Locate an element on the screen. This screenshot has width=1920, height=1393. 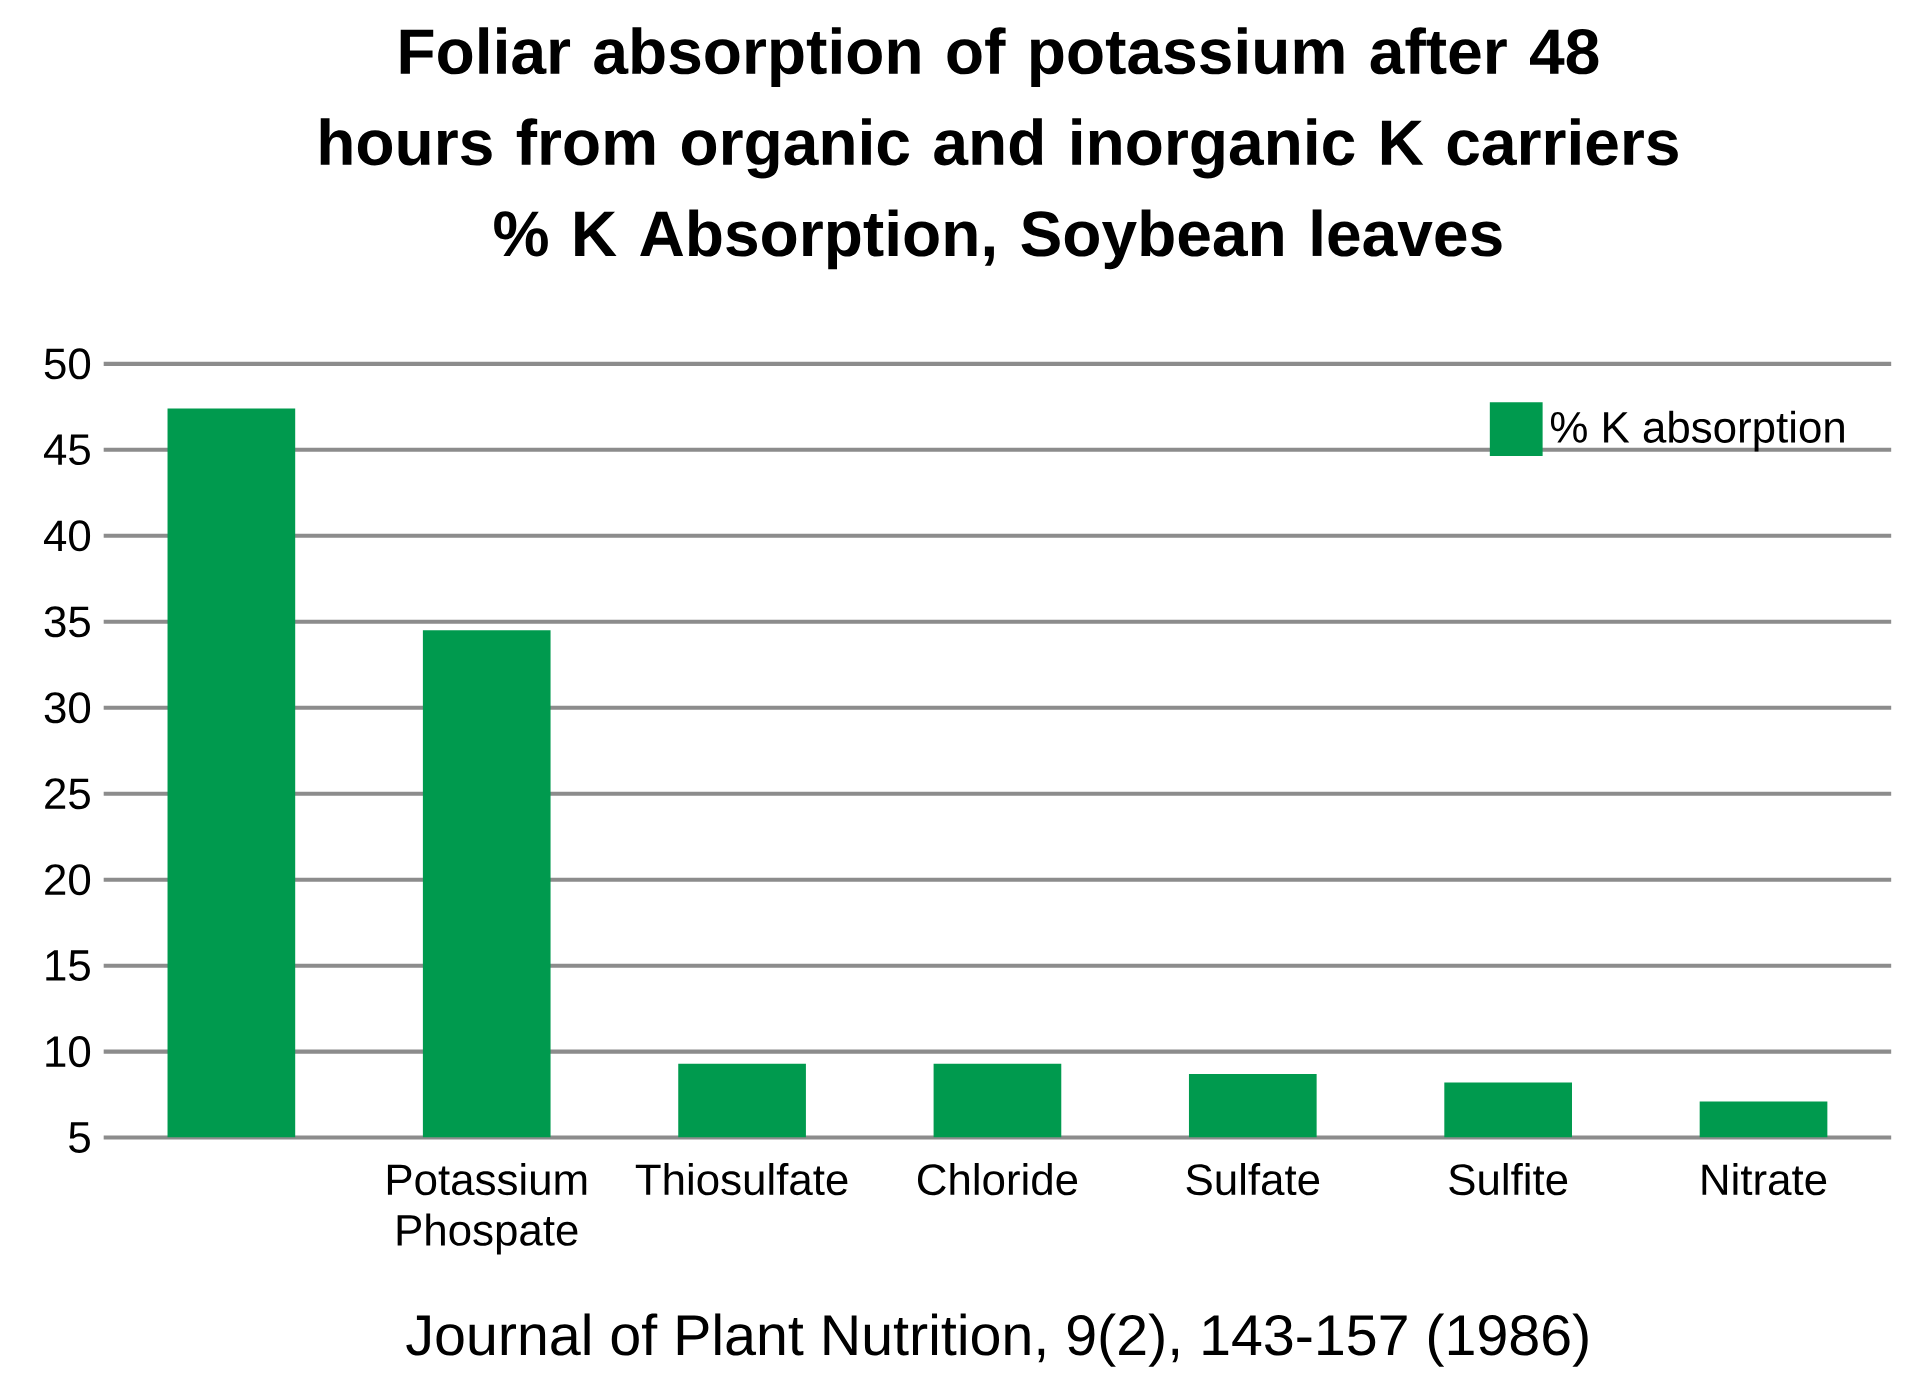
x-tick-label: Potassium Phospate is located at coordinates (487, 1209).